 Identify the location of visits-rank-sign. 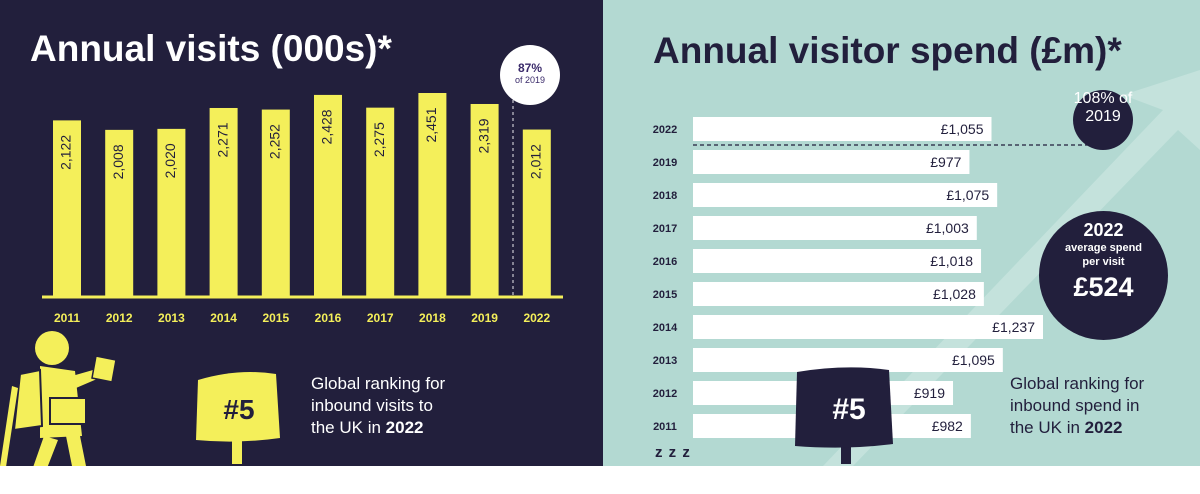
(238, 418).